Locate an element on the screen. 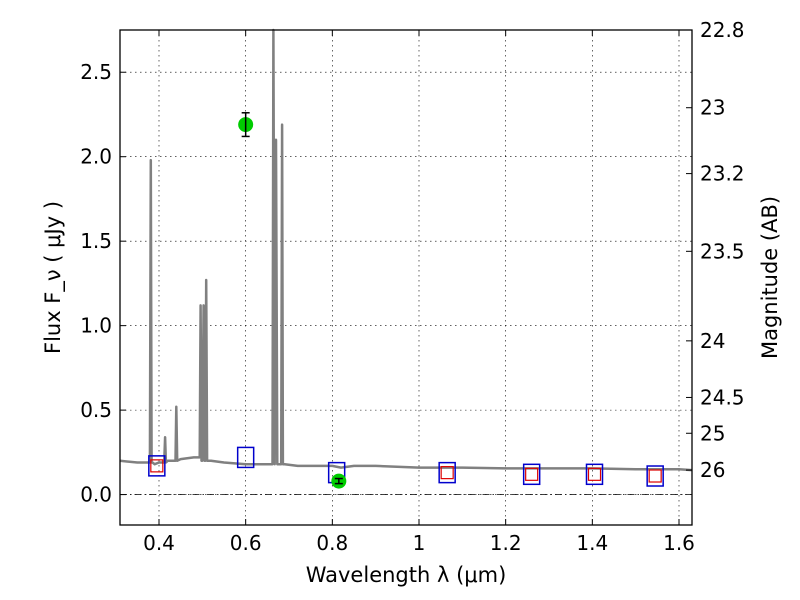  right-tick-label: 22.8 is located at coordinates (722, 30).